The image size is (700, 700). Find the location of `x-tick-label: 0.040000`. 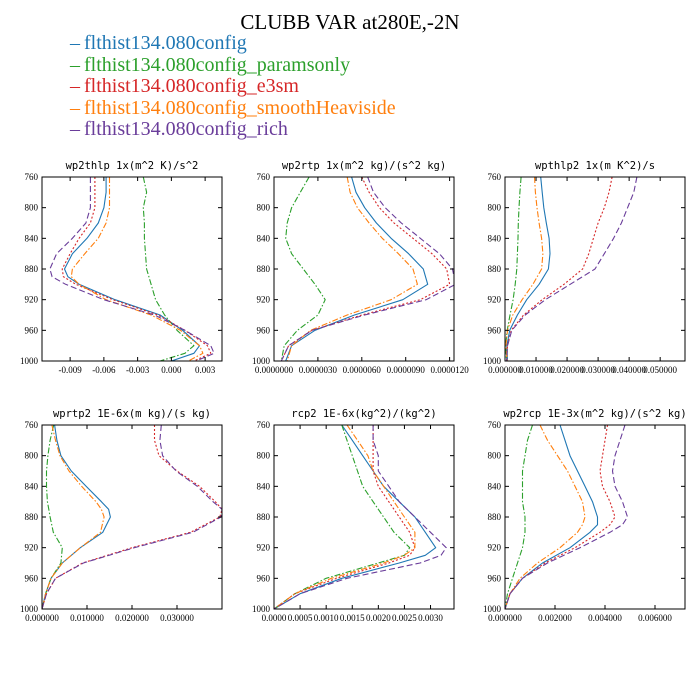

x-tick-label: 0.040000 is located at coordinates (629, 370).